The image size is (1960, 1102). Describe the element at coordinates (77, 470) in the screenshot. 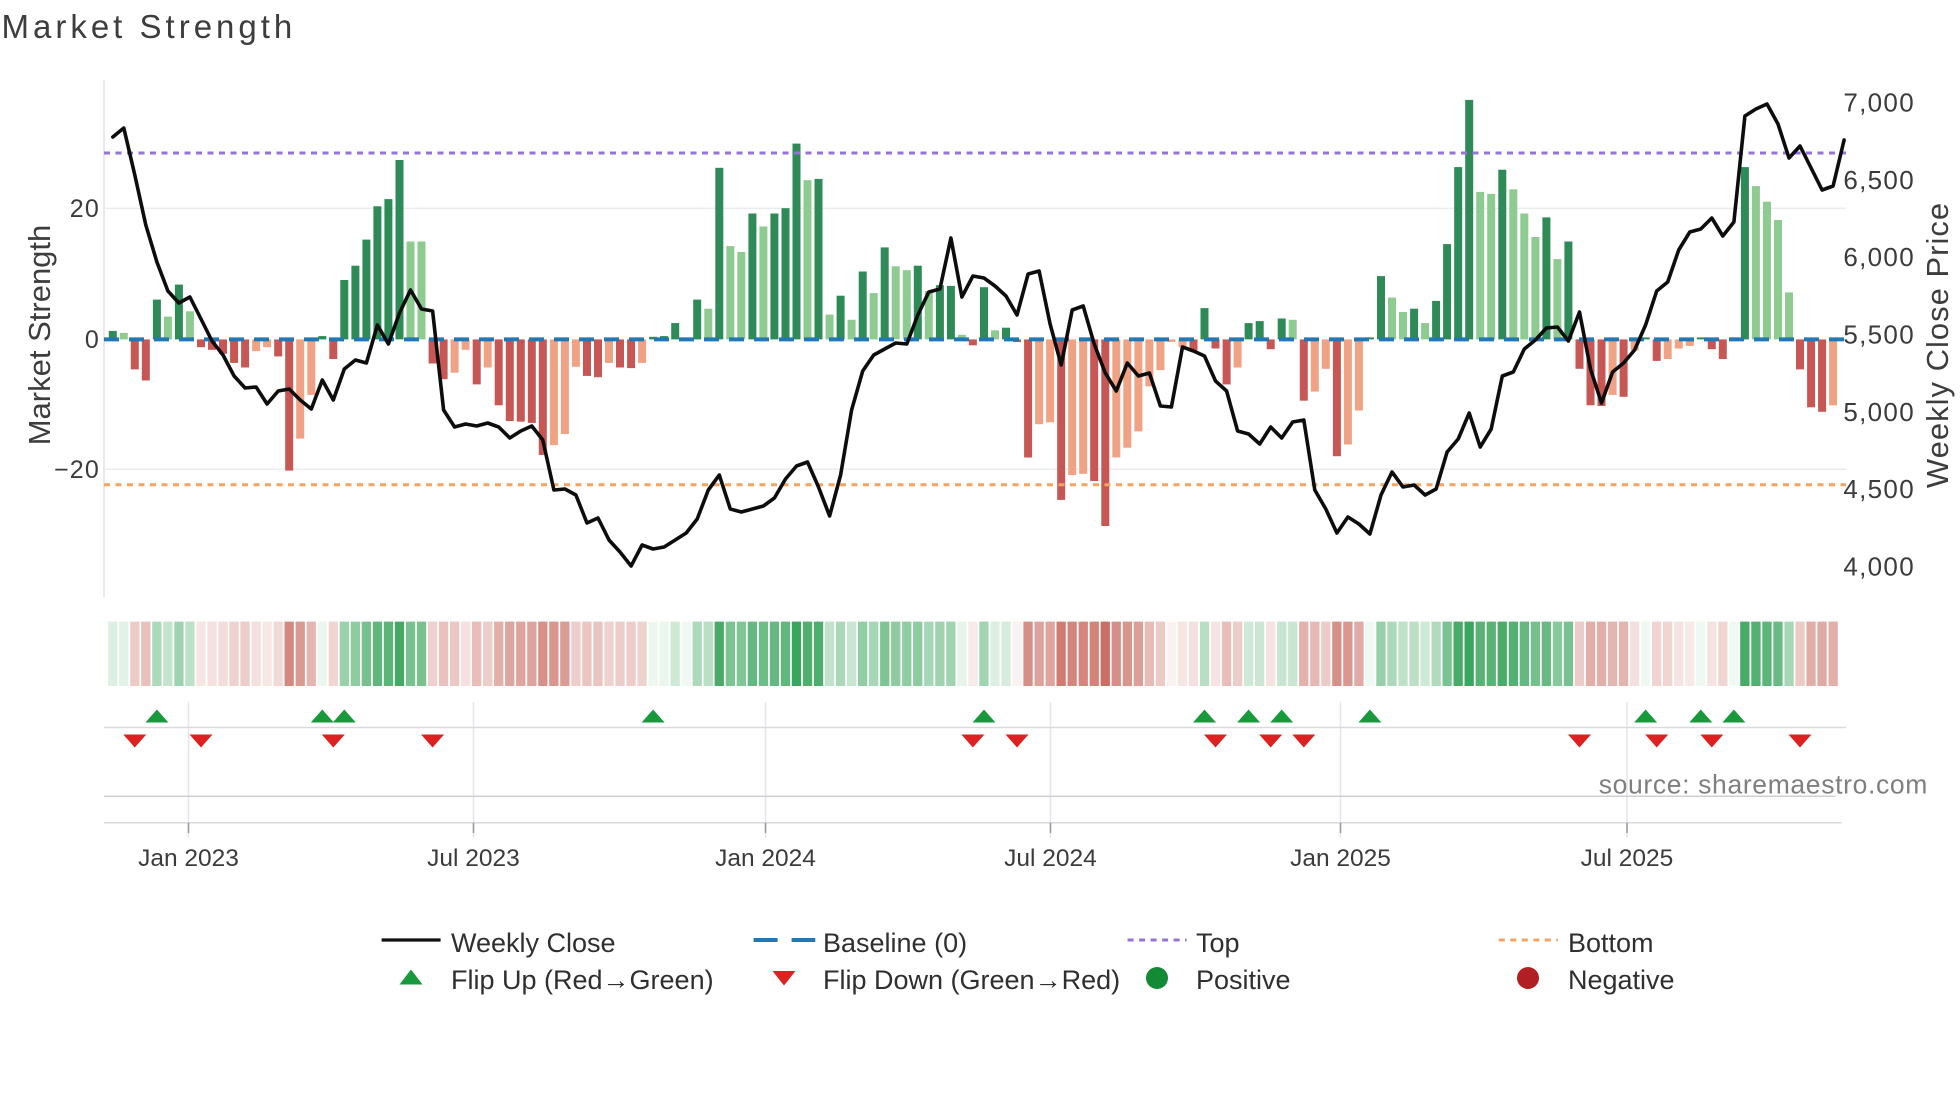

I see `svg-text: −20` at that location.